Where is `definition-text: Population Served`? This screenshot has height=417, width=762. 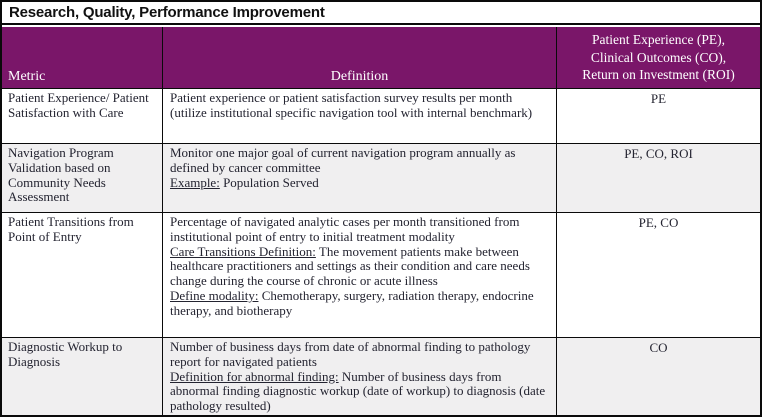
definition-text: Population Served is located at coordinates (269, 182).